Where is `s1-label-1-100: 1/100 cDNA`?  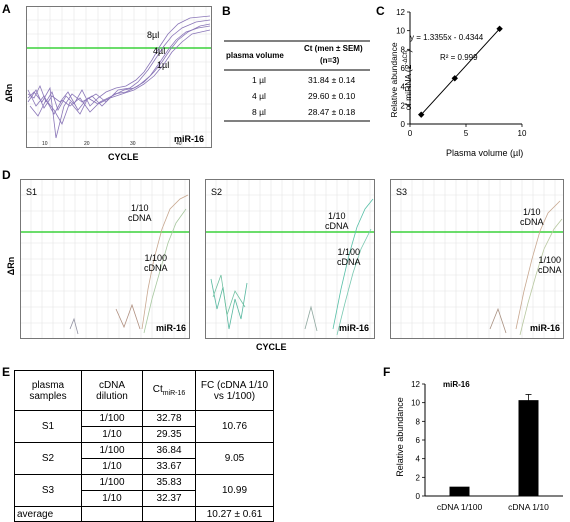
s1-label-1-100: 1/100 cDNA is located at coordinates (156, 263).